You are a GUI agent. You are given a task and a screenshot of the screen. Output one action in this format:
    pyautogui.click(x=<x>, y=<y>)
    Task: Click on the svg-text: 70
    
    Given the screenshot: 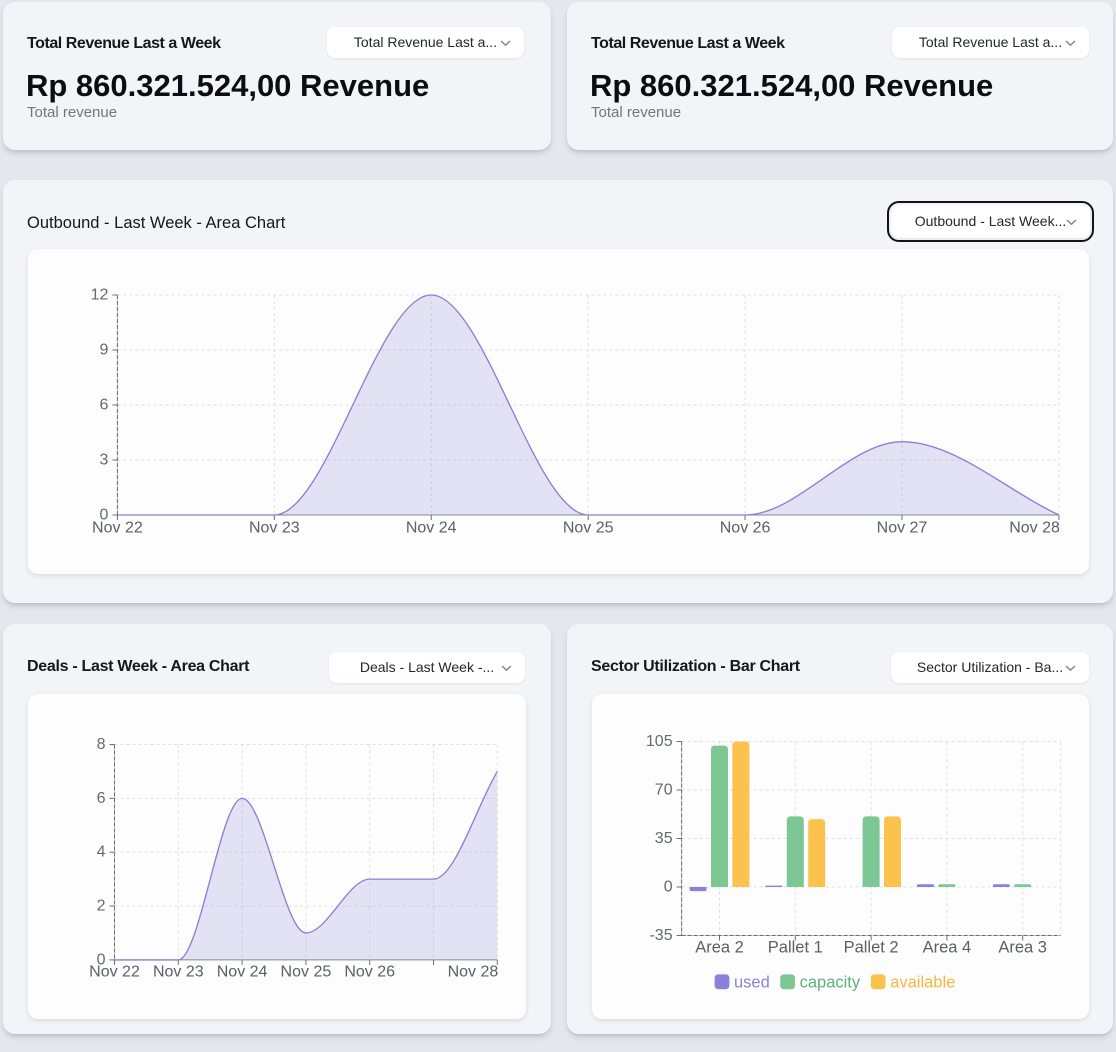 What is the action you would take?
    pyautogui.click(x=664, y=789)
    